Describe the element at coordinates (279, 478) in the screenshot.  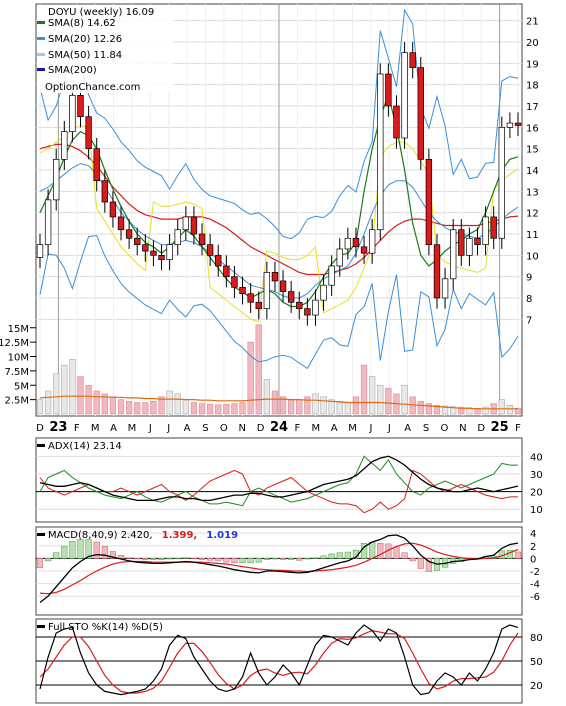
I see `adx-line` at that location.